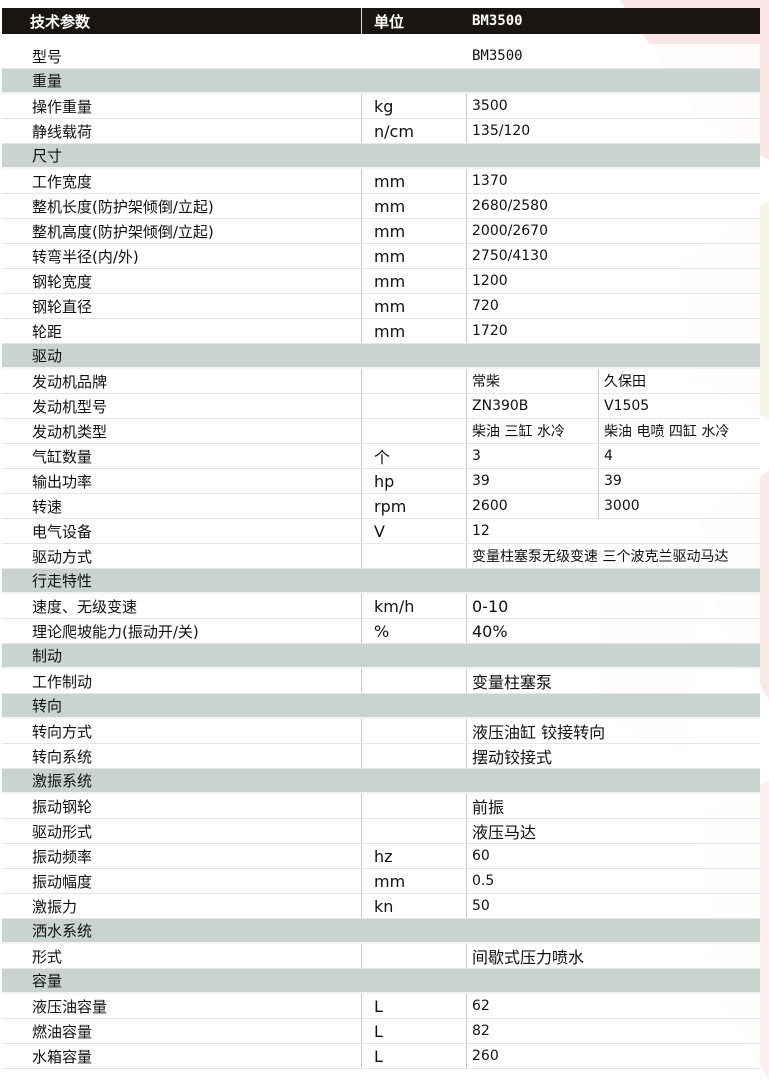  What do you see at coordinates (381, 981) in the screenshot?
I see `section-row: 容量` at bounding box center [381, 981].